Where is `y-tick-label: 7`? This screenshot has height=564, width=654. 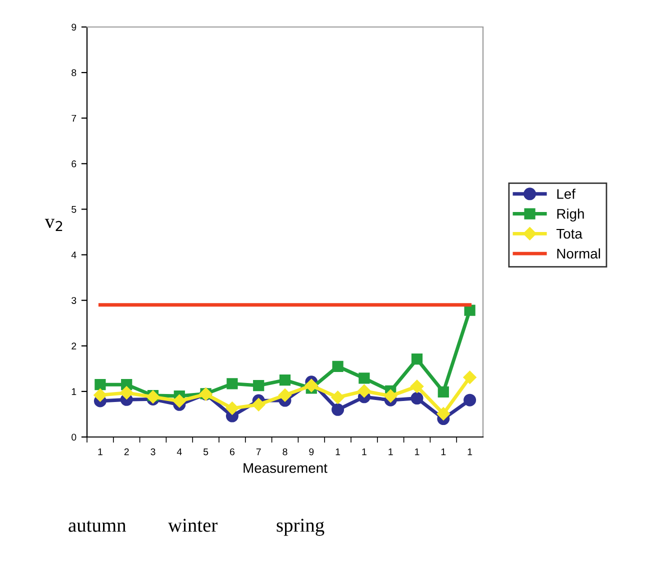
y-tick-label: 7 is located at coordinates (74, 118).